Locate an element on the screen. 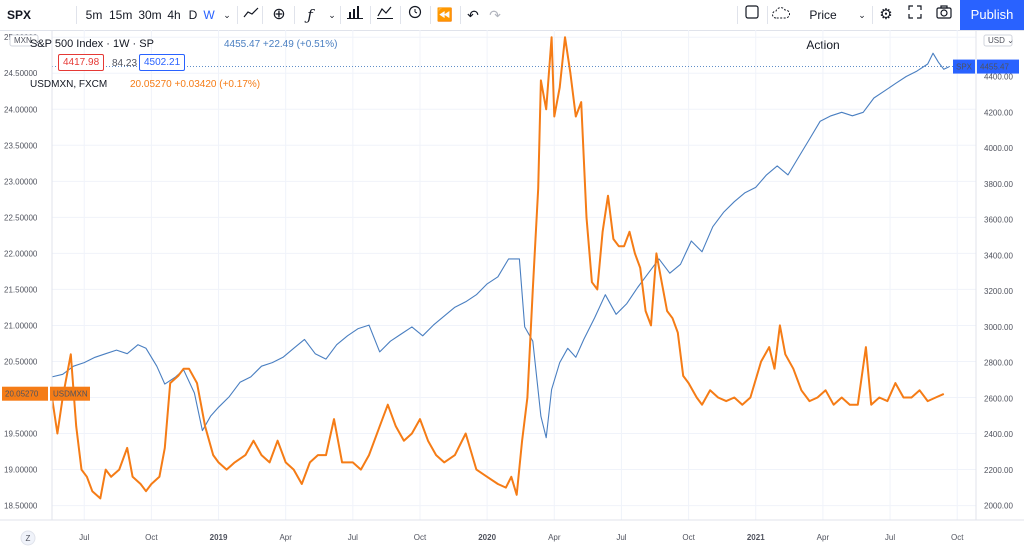 The height and width of the screenshot is (551, 1024). left-axis-tick-label: 20.50000 is located at coordinates (21, 361).